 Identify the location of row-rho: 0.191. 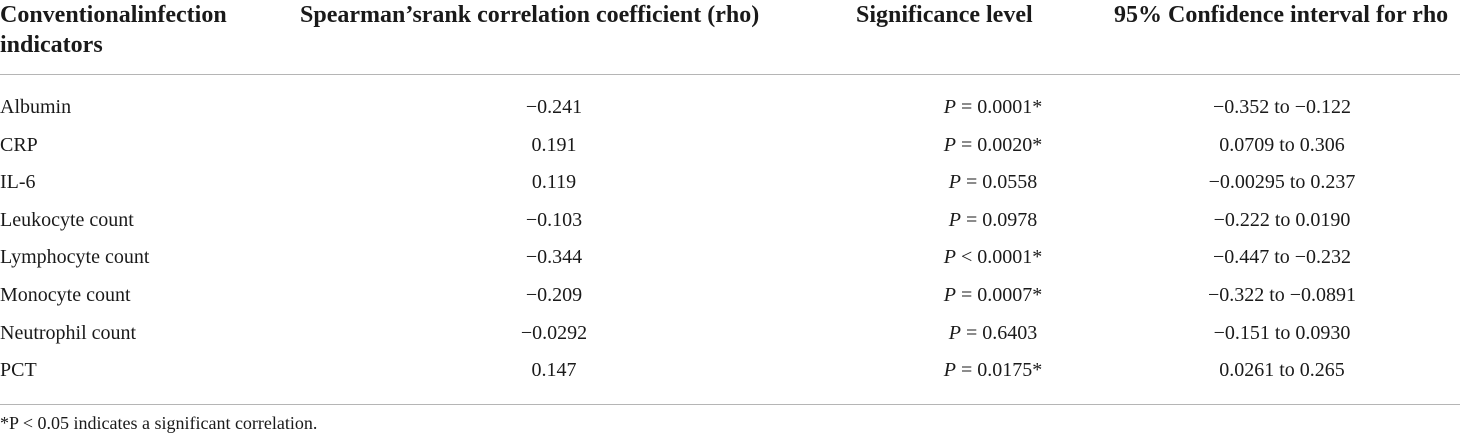
(554, 144).